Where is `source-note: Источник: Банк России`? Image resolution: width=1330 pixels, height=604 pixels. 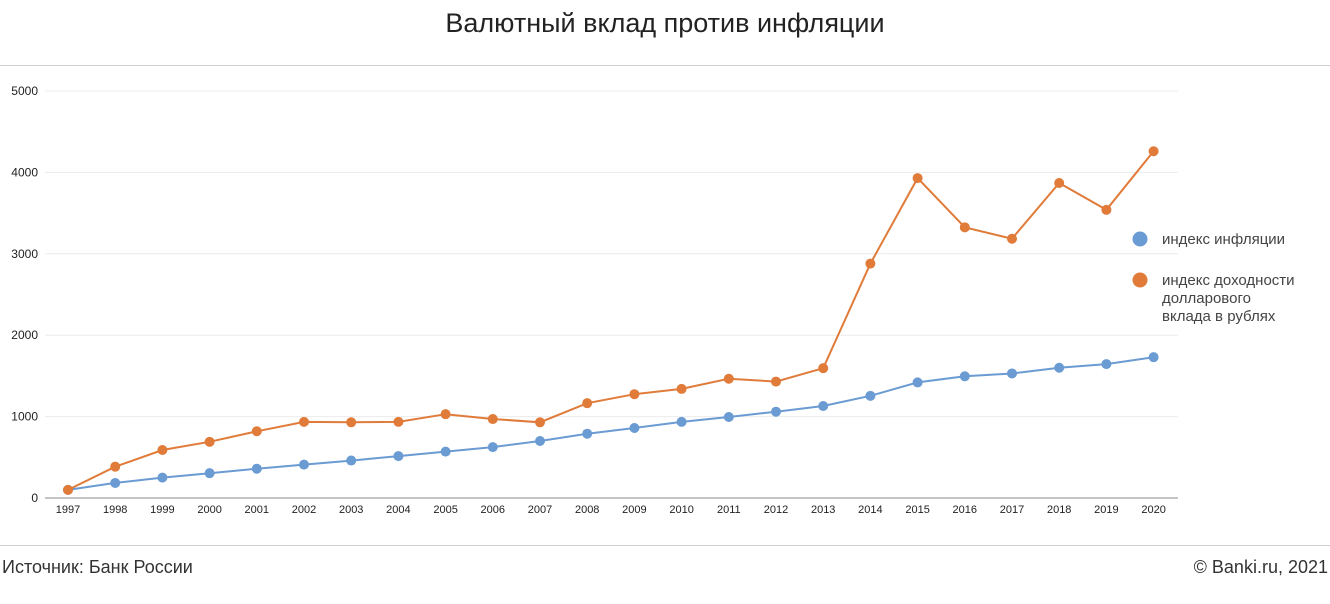
source-note: Источник: Банк России is located at coordinates (97, 567).